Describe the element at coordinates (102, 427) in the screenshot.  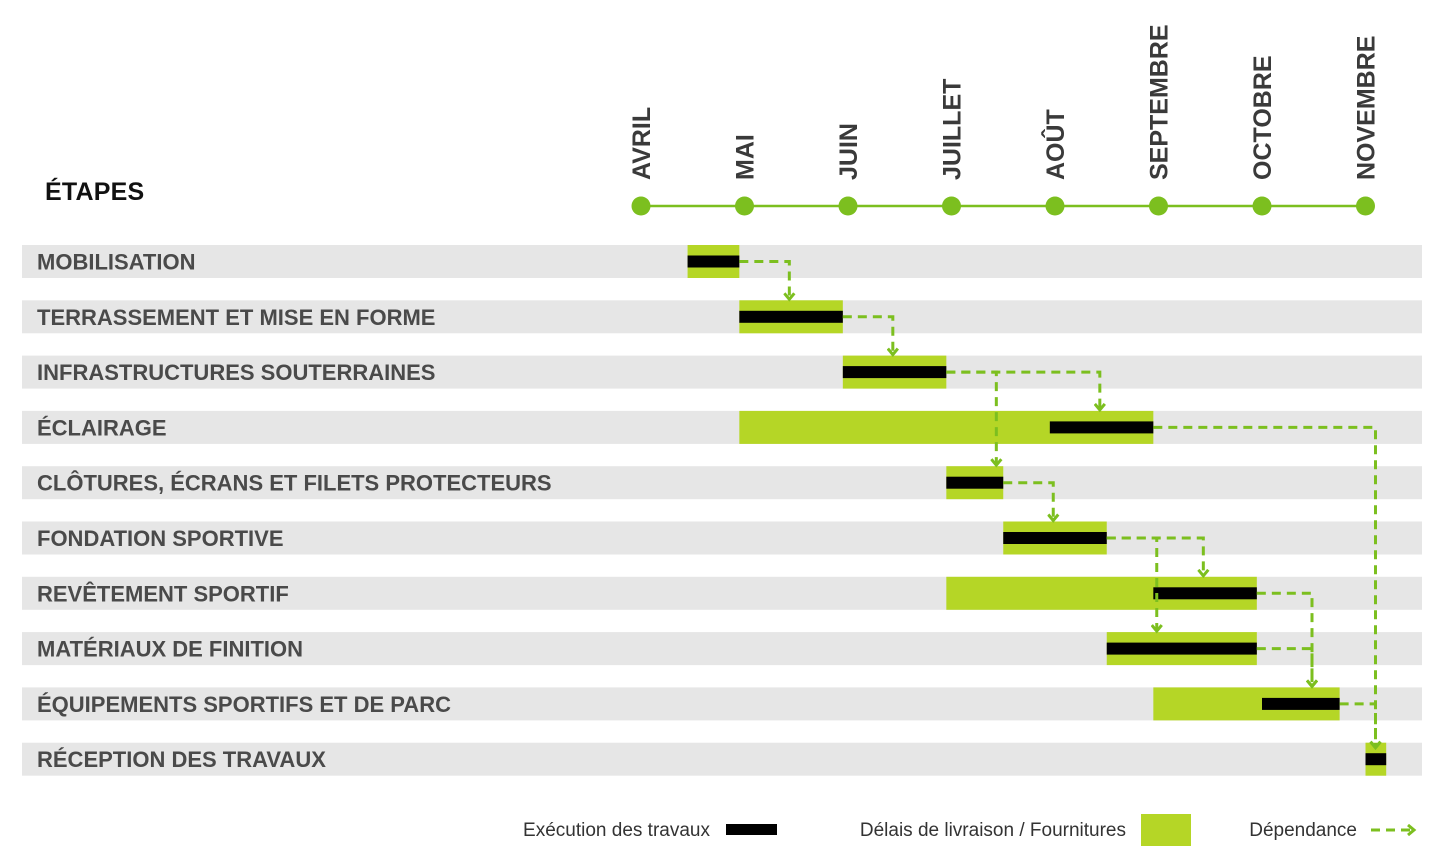
I see `row-label: ÉCLAIRAGE` at that location.